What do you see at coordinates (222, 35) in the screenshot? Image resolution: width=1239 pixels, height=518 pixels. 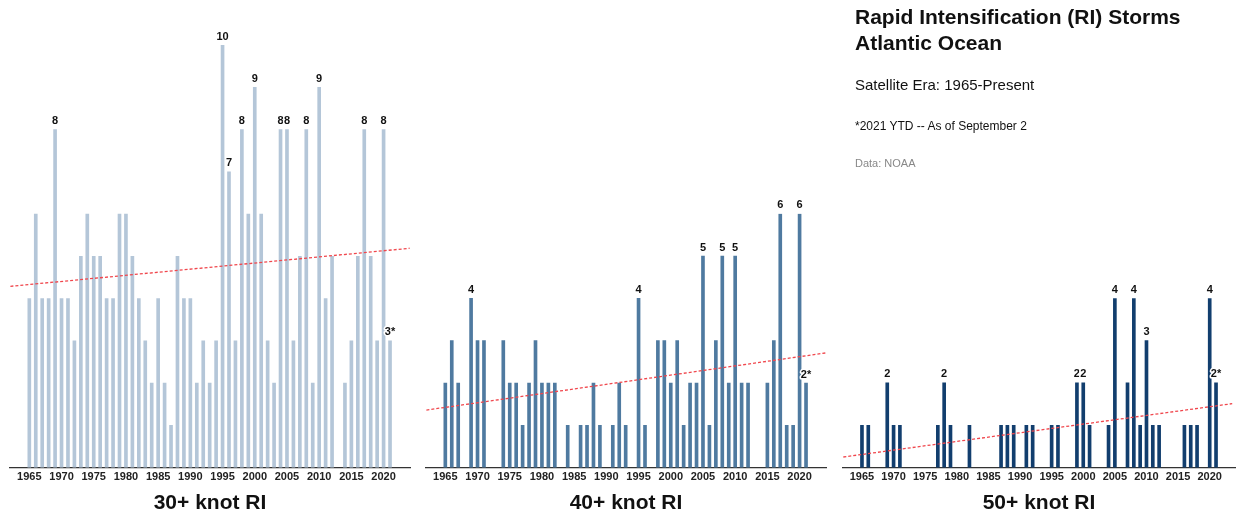 I see `data-label: 10` at bounding box center [222, 35].